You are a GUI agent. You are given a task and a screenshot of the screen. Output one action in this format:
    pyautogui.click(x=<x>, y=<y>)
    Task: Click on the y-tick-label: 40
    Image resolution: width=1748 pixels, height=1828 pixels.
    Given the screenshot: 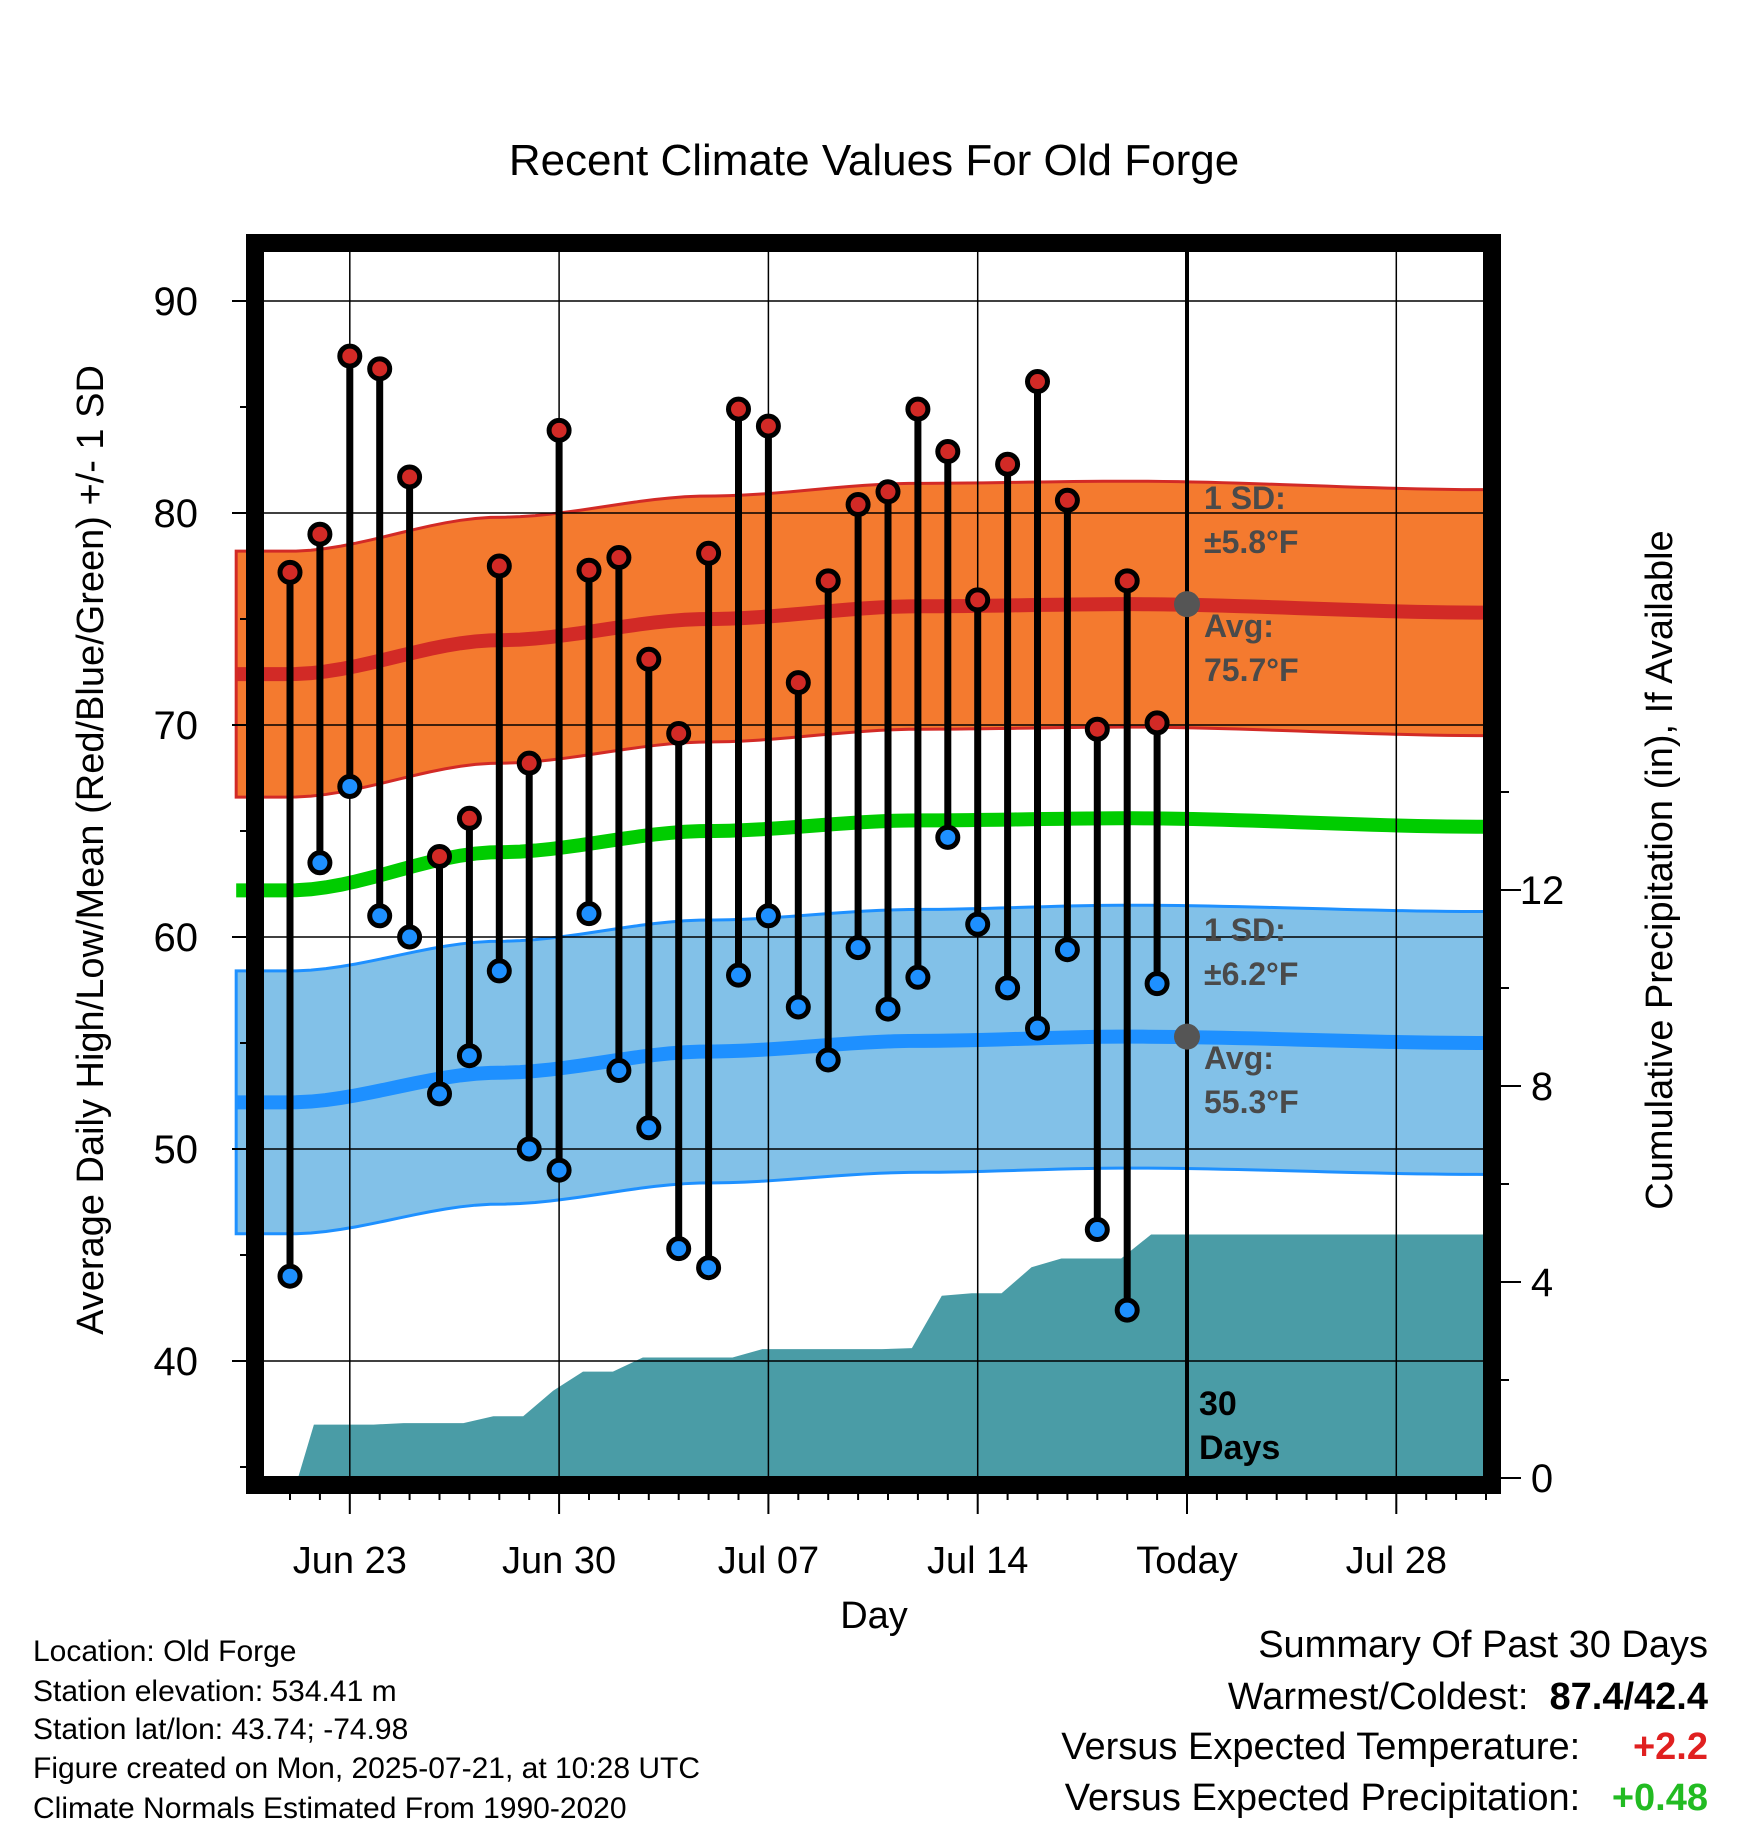 What is the action you would take?
    pyautogui.click(x=176, y=1362)
    